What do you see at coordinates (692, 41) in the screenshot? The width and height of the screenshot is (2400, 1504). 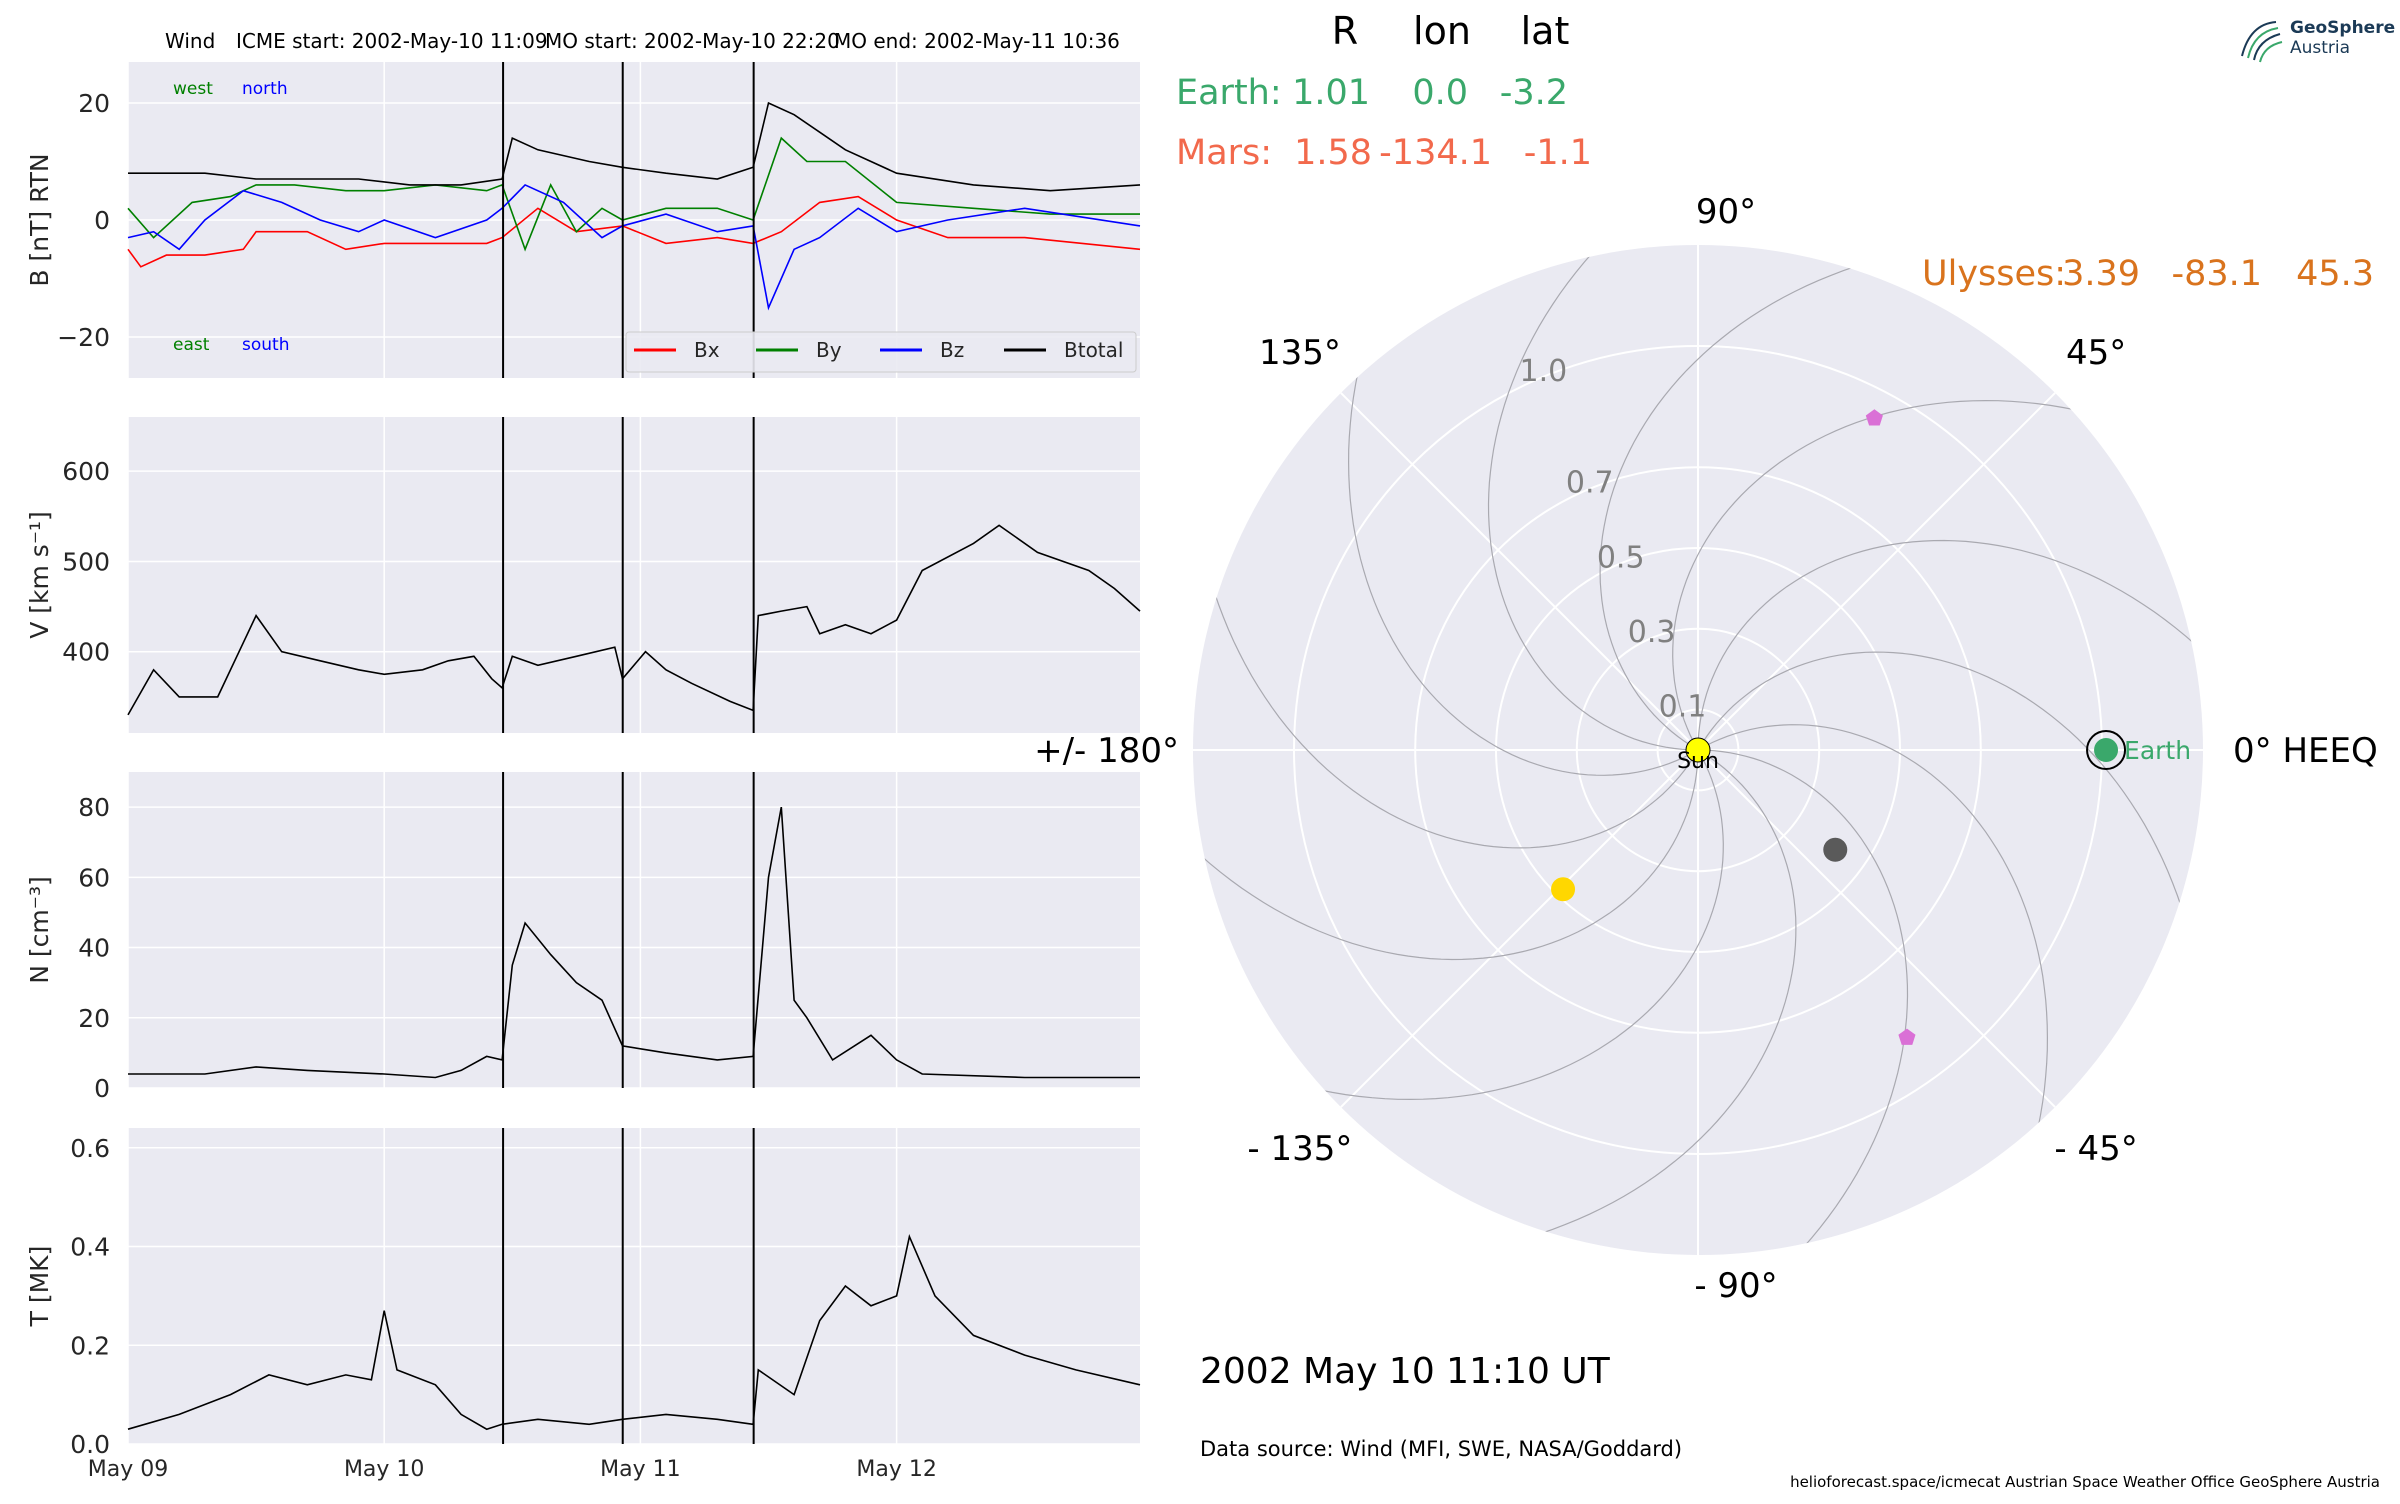 I see `header-mo-start: MO start: 2002-May-10 22:20` at bounding box center [692, 41].